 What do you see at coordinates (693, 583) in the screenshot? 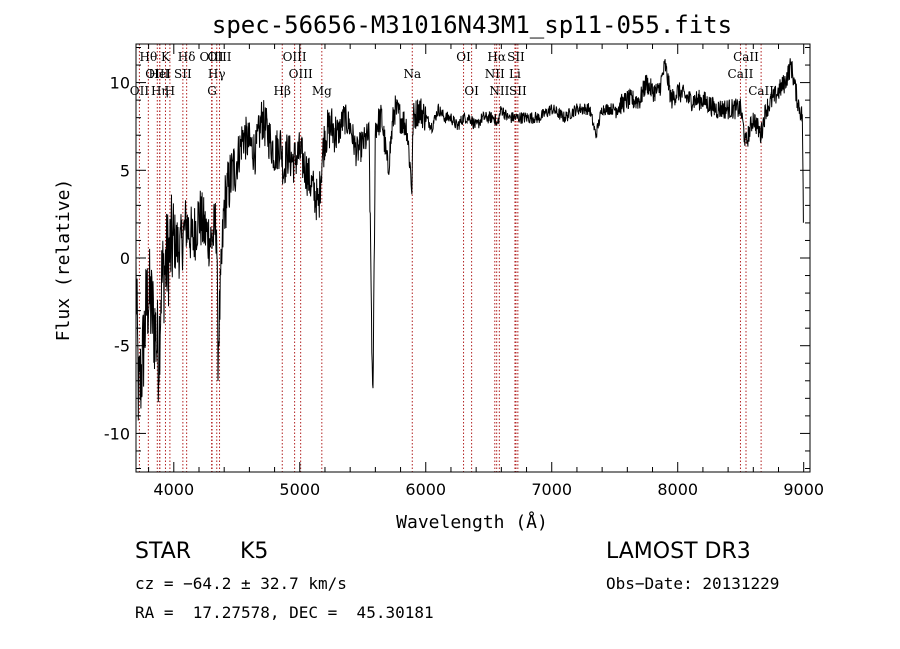
I see `obs-date: Obs−Date: 20131229` at bounding box center [693, 583].